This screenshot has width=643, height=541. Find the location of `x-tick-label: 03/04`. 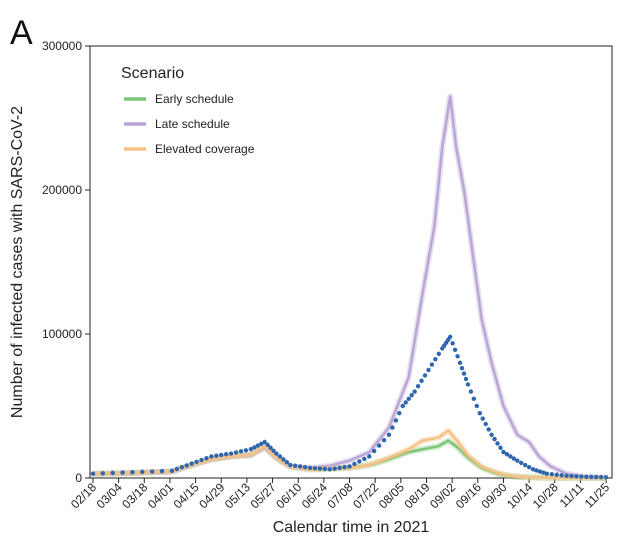

x-tick-label: 03/04 is located at coordinates (109, 495).